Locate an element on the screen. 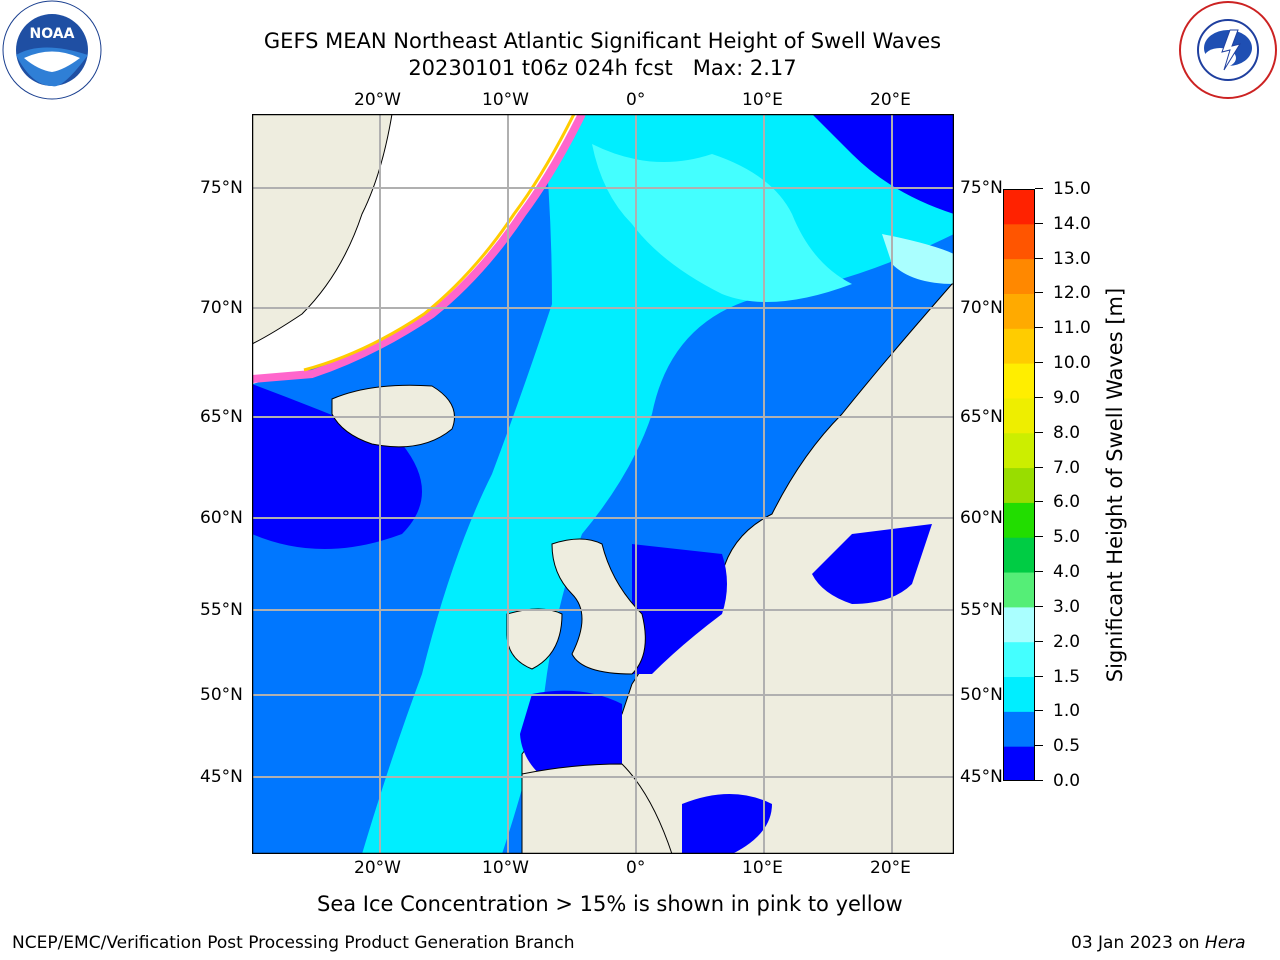 This screenshot has height=960, width=1280. lon-label-top-0: 0° is located at coordinates (636, 100).